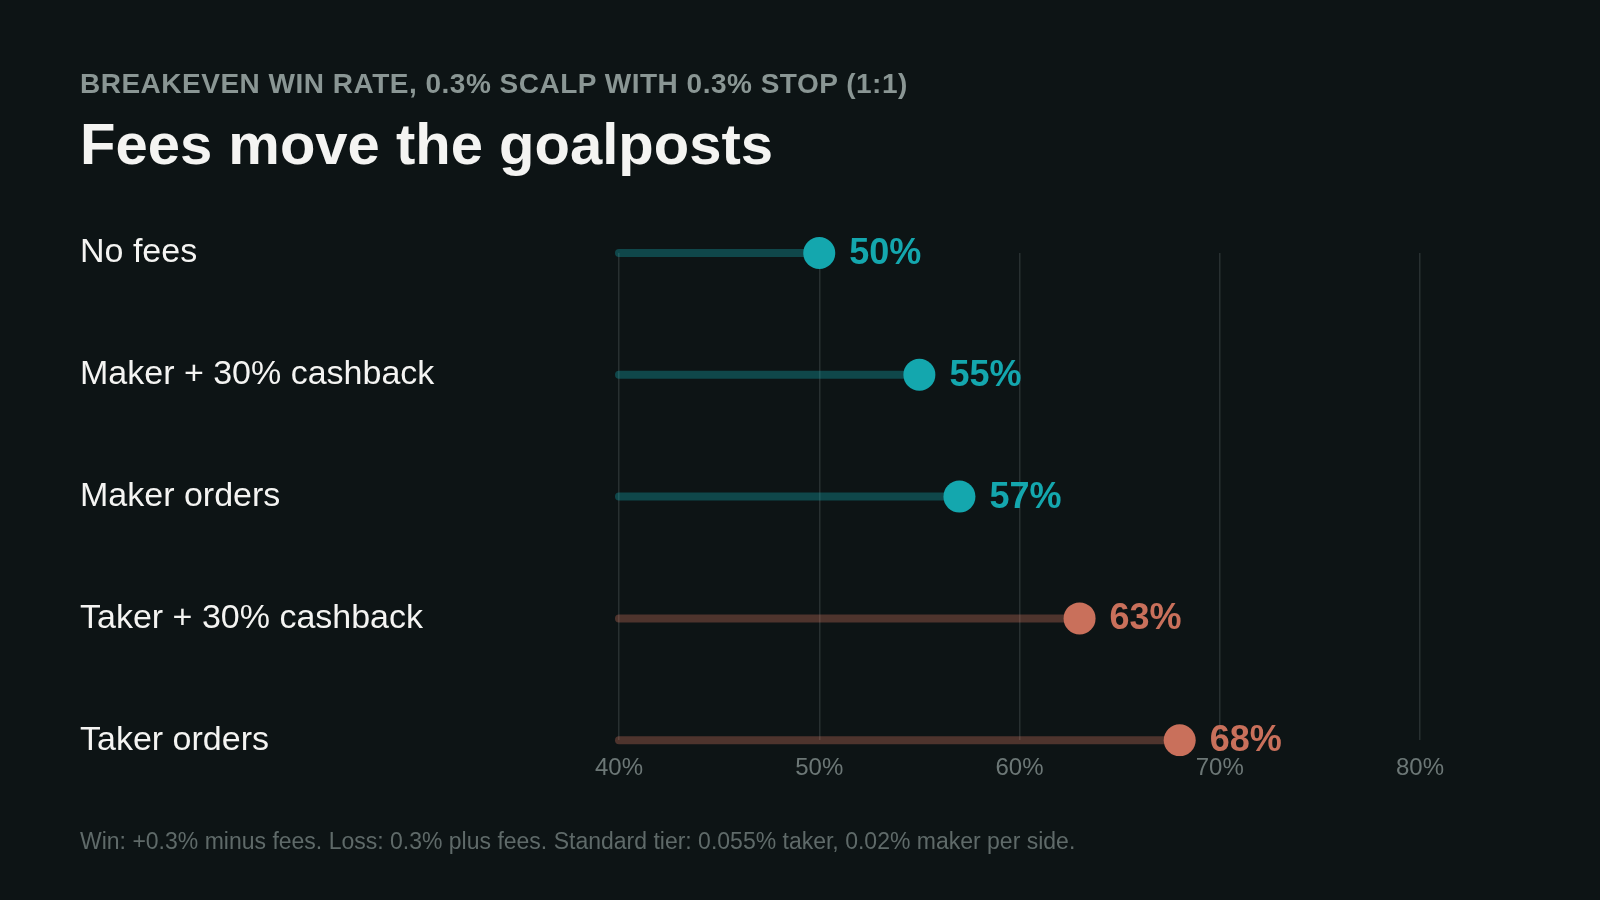 The height and width of the screenshot is (900, 1600). I want to click on y-tick-label: Maker + 30% cashback, so click(258, 372).